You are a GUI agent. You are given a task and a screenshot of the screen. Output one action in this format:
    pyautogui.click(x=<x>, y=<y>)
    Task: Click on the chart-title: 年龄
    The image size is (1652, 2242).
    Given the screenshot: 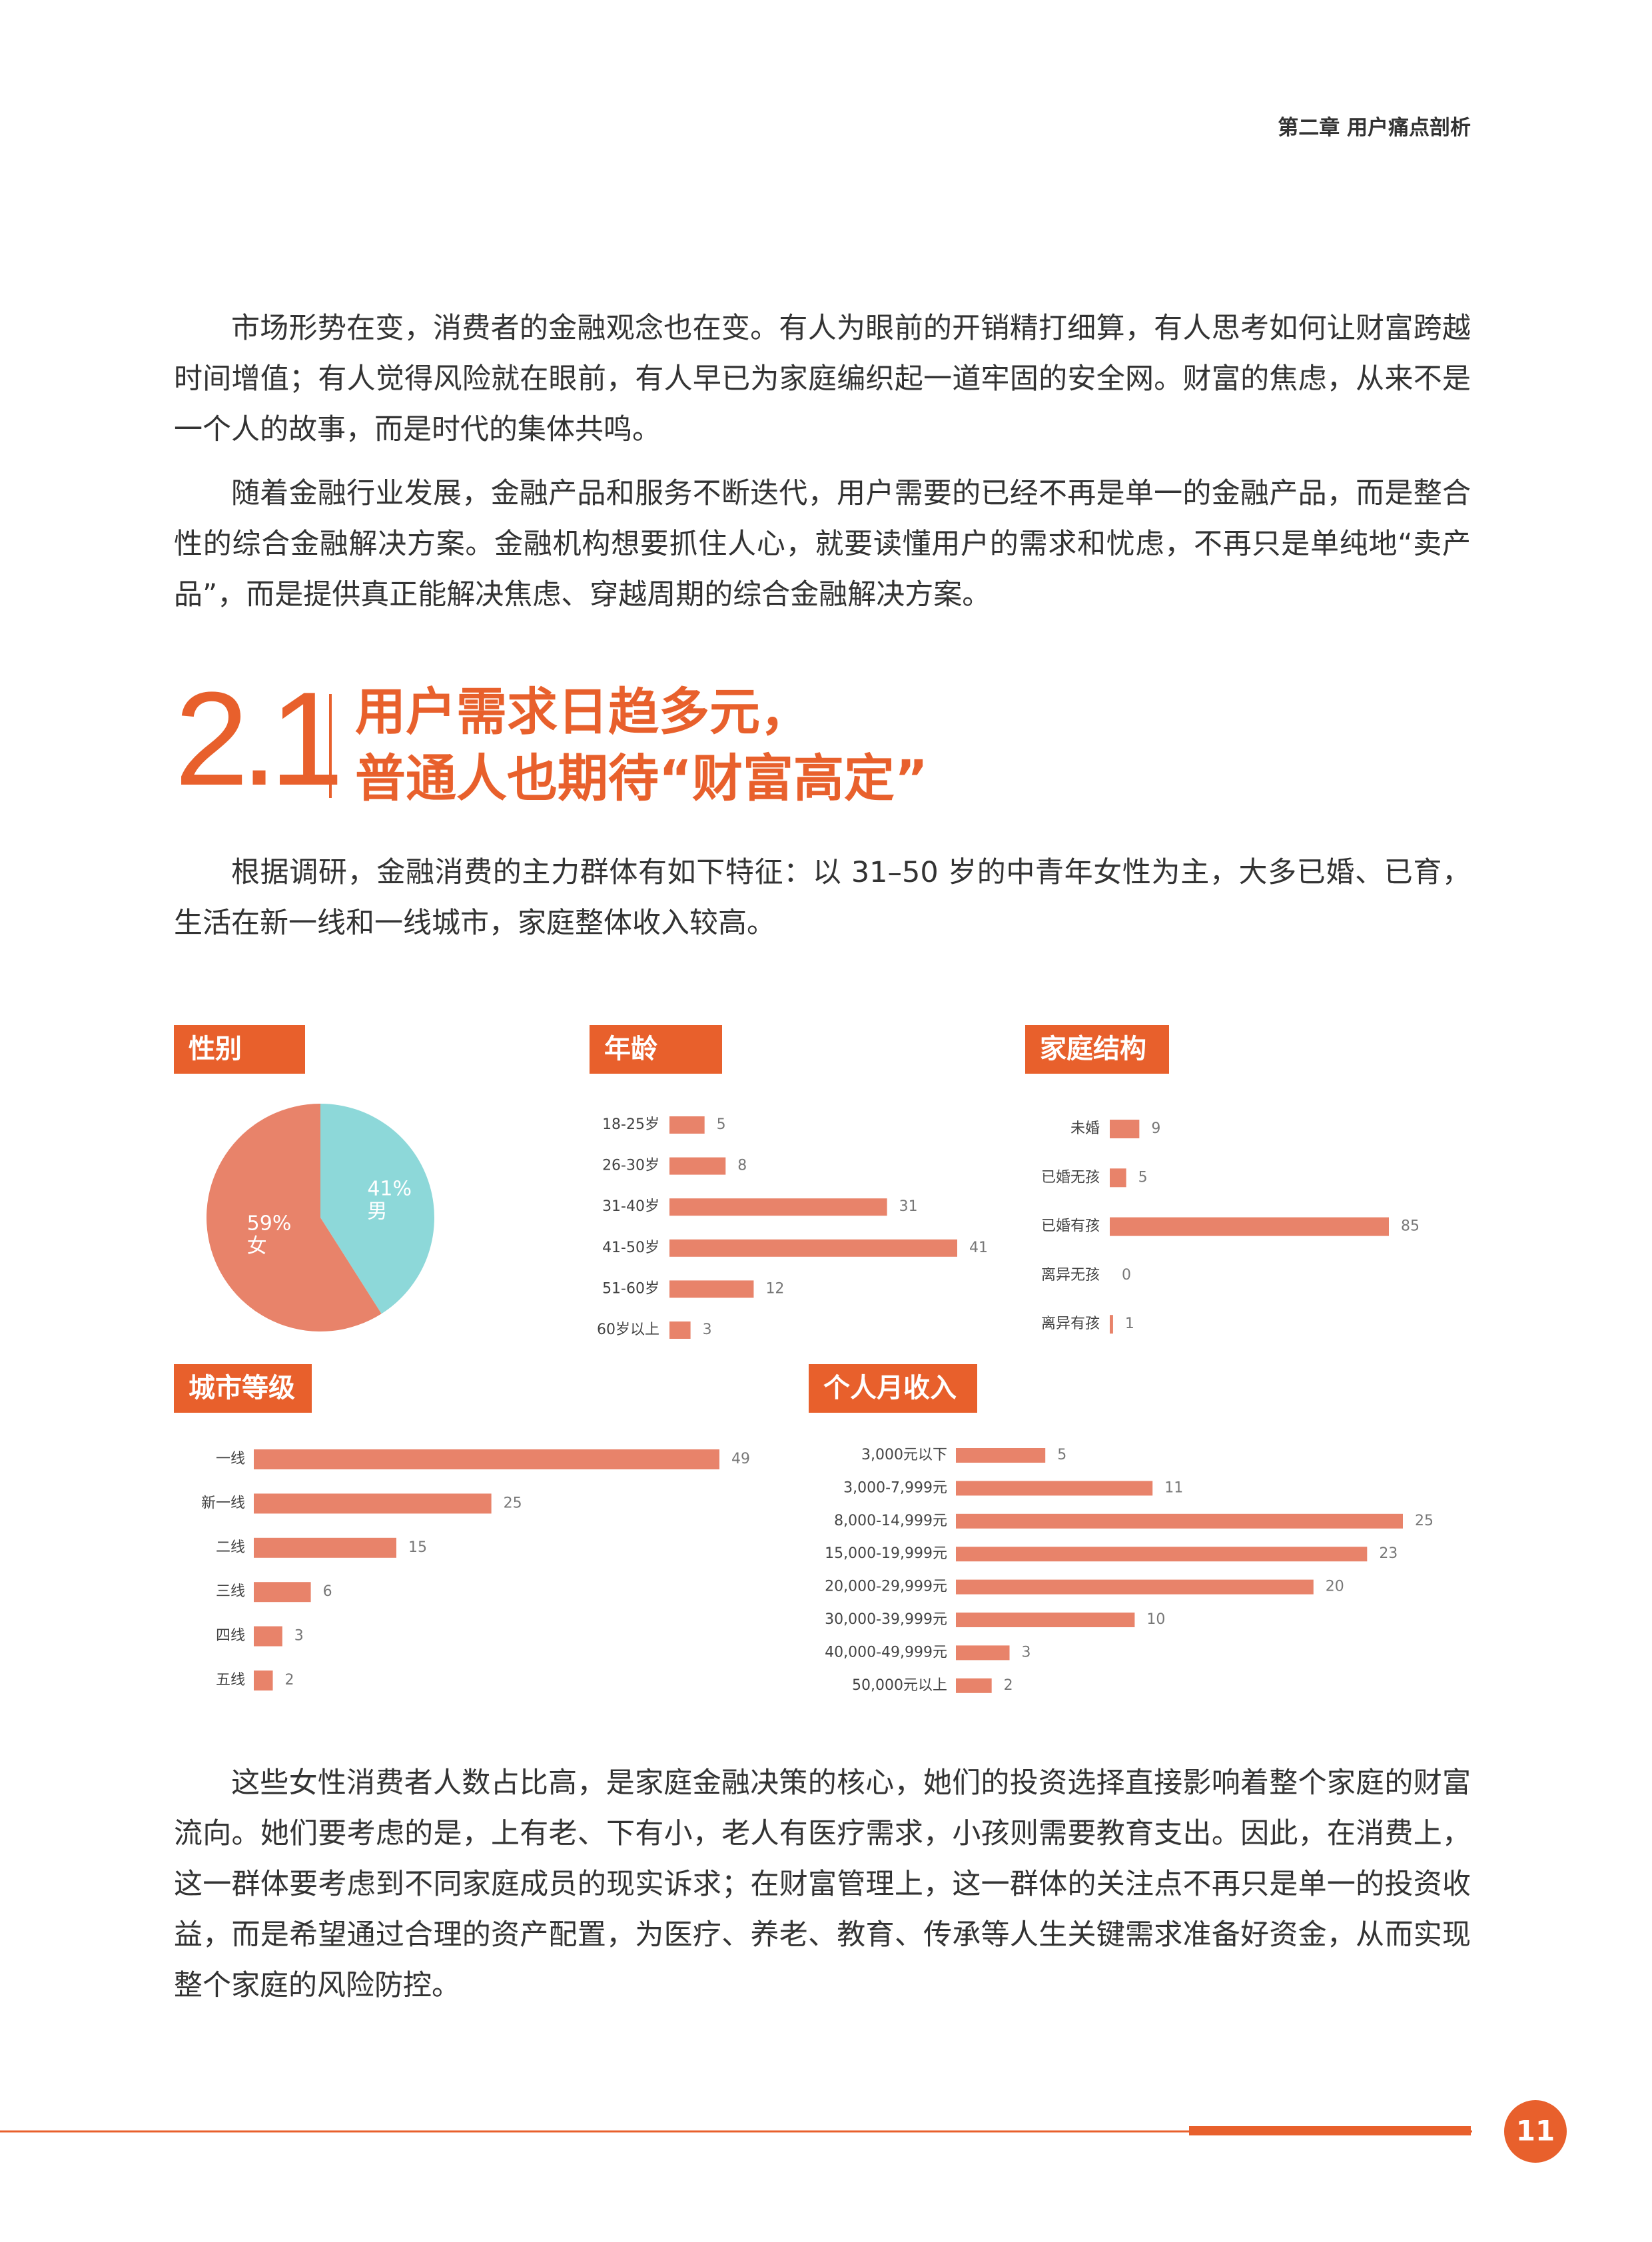 What is the action you would take?
    pyautogui.click(x=630, y=1049)
    